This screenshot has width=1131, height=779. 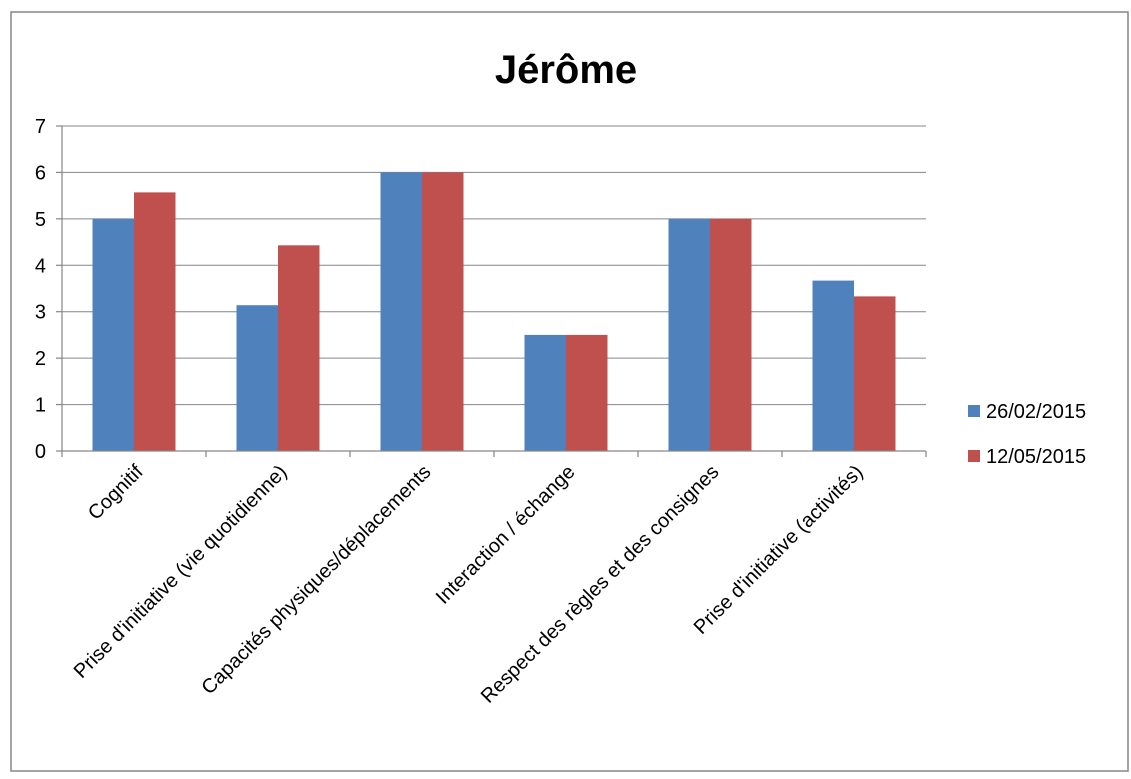 What do you see at coordinates (40, 313) in the screenshot?
I see `y-tick-label: 3` at bounding box center [40, 313].